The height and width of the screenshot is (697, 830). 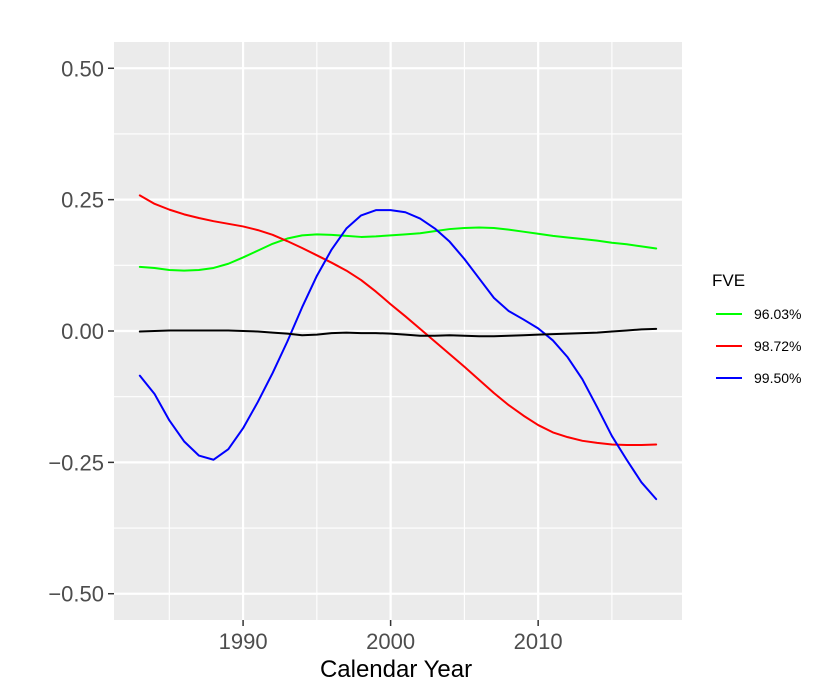 I want to click on y-tick-label: 0.25, so click(x=82, y=200).